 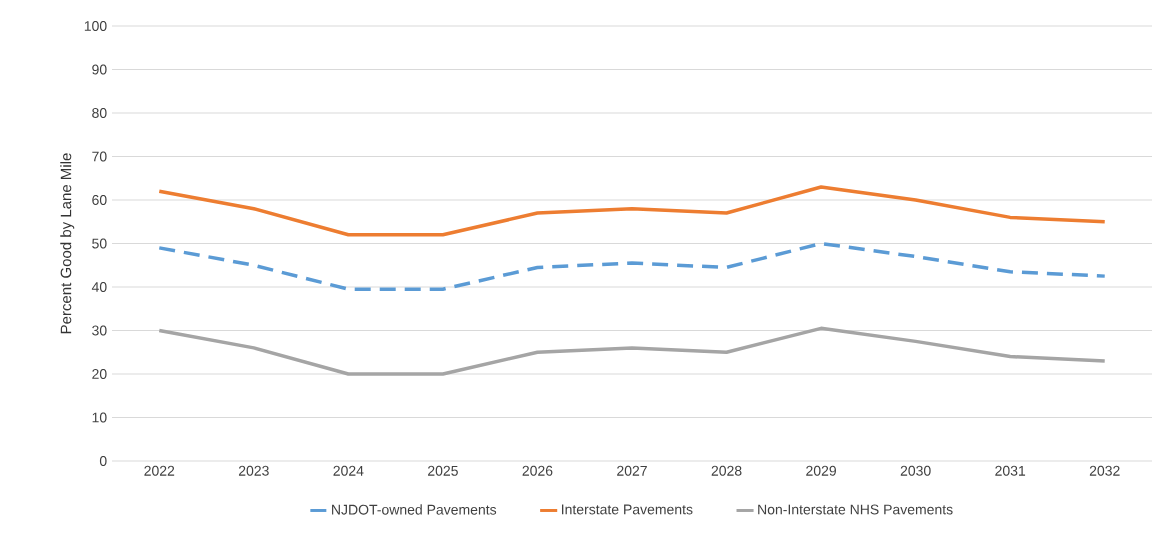 What do you see at coordinates (99, 417) in the screenshot?
I see `y-tick-label: 10` at bounding box center [99, 417].